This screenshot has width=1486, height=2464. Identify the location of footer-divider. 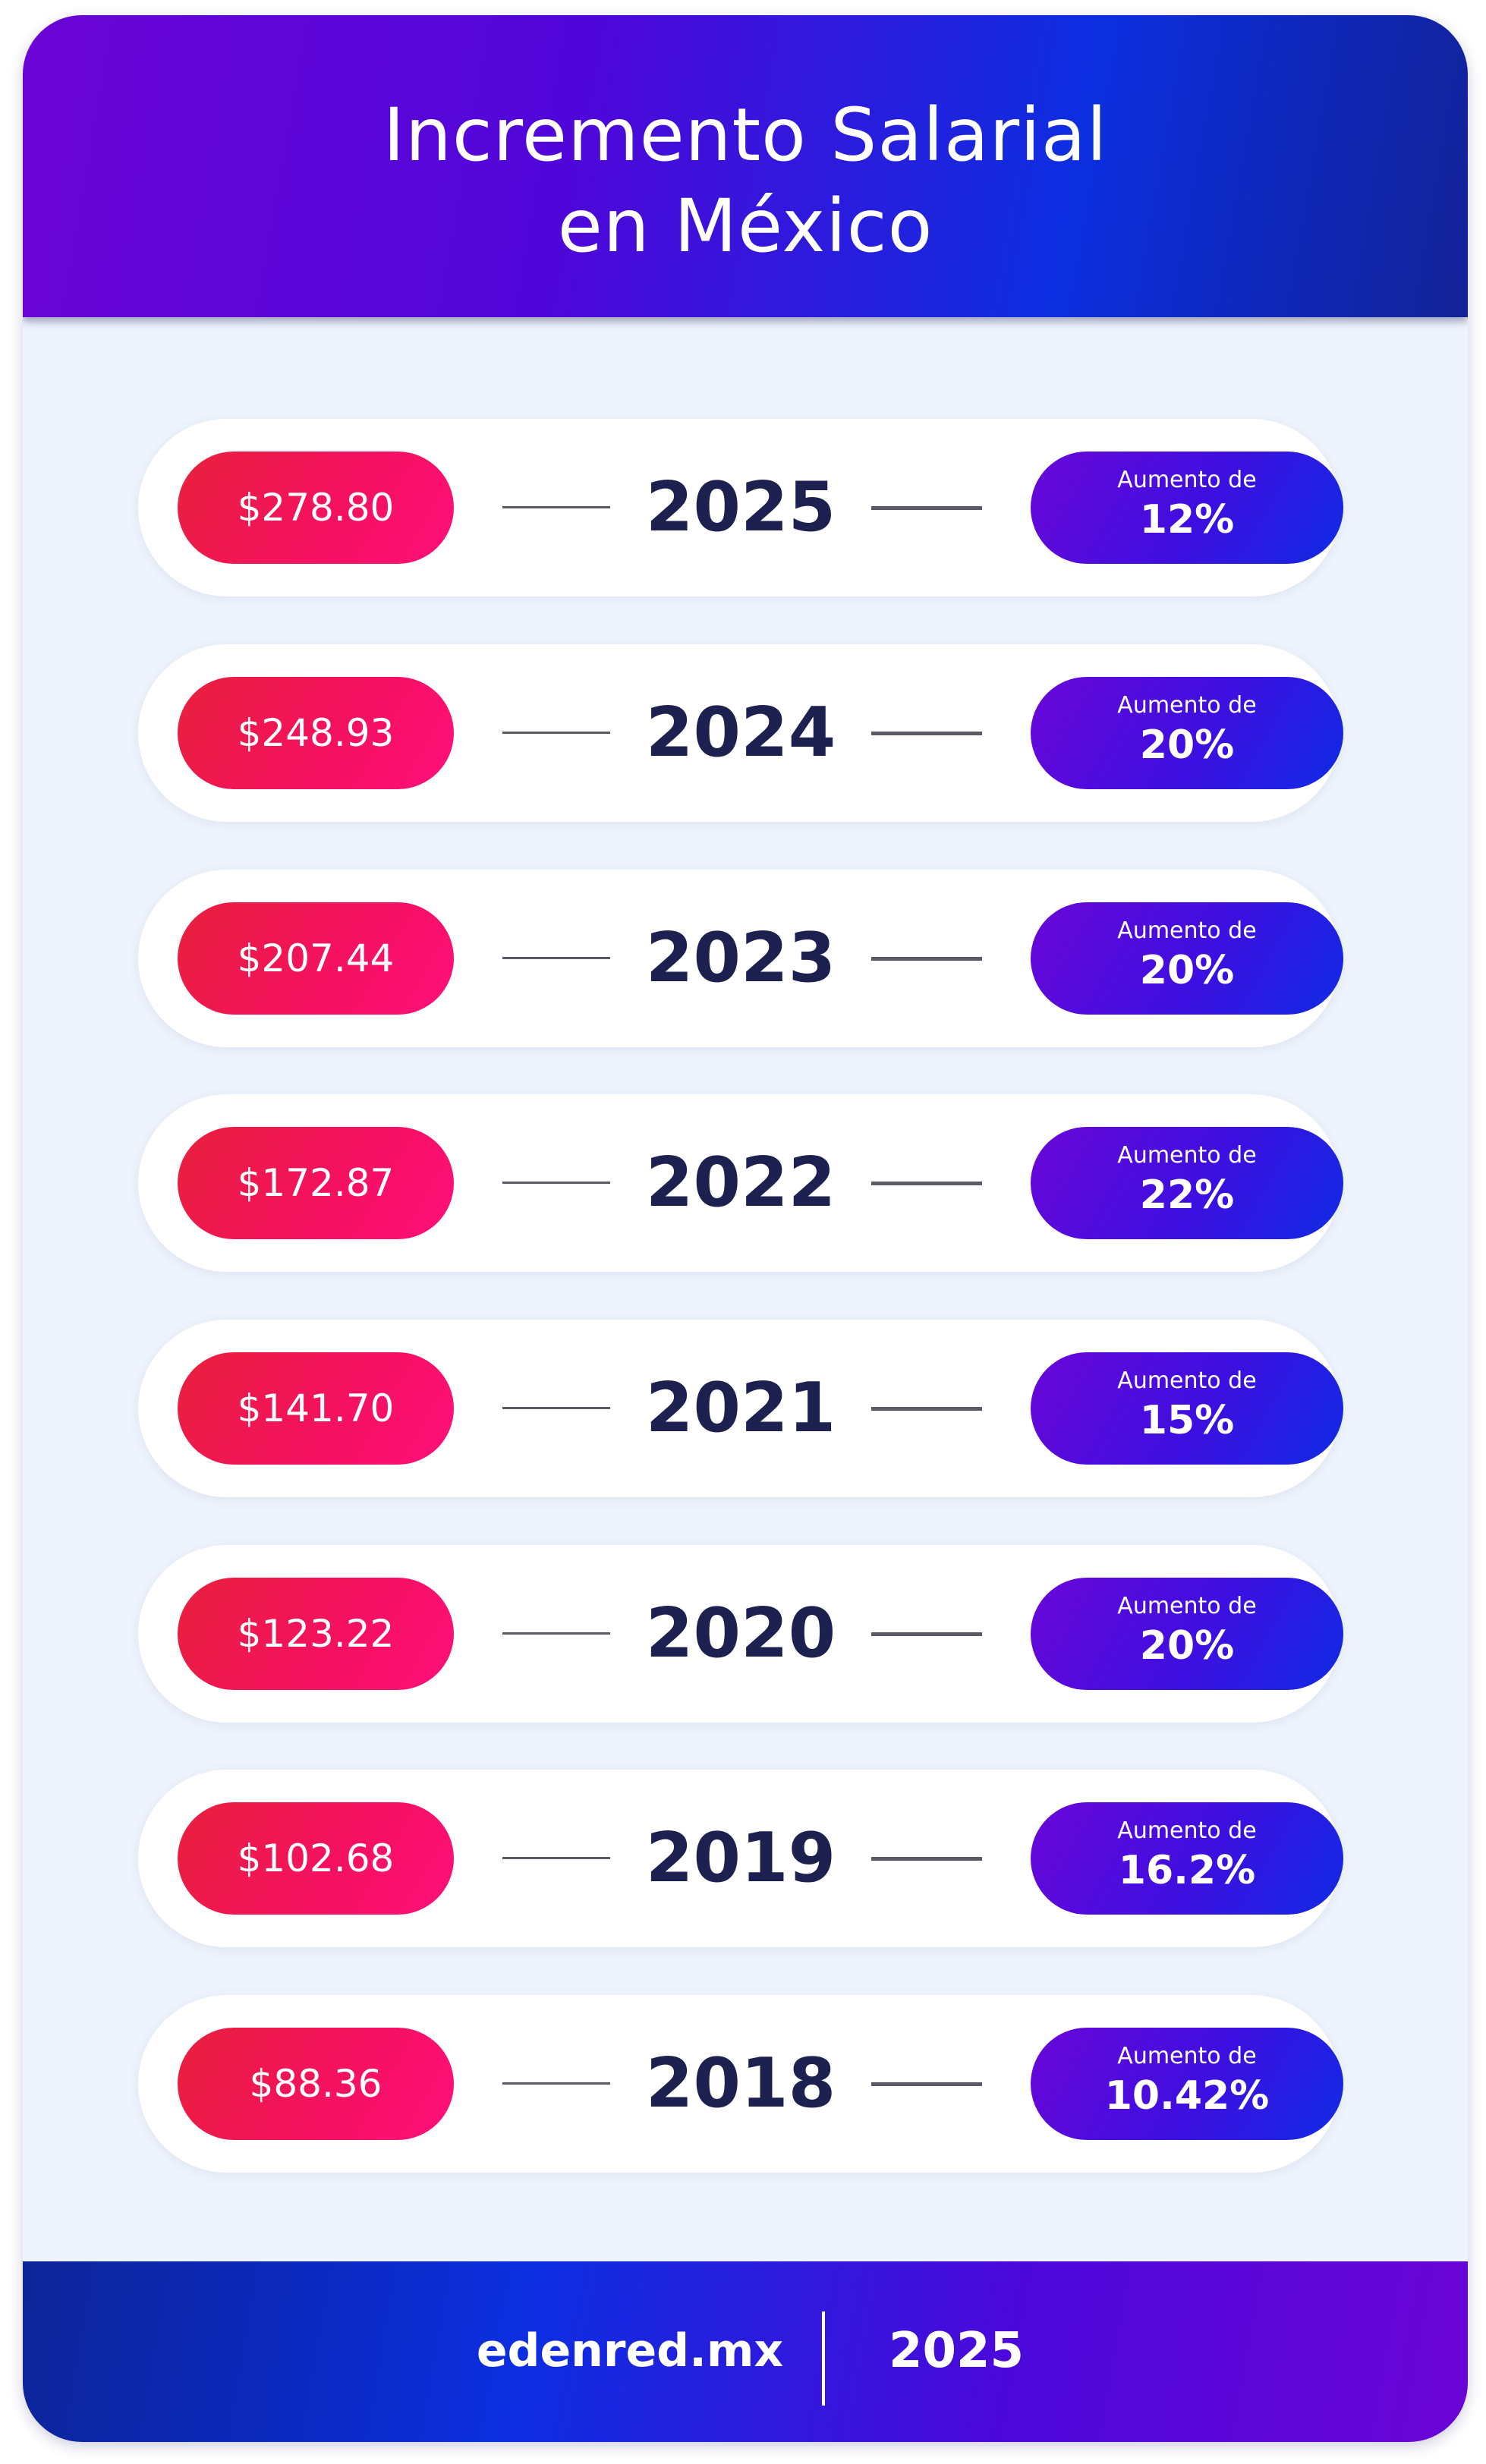
(823, 2358).